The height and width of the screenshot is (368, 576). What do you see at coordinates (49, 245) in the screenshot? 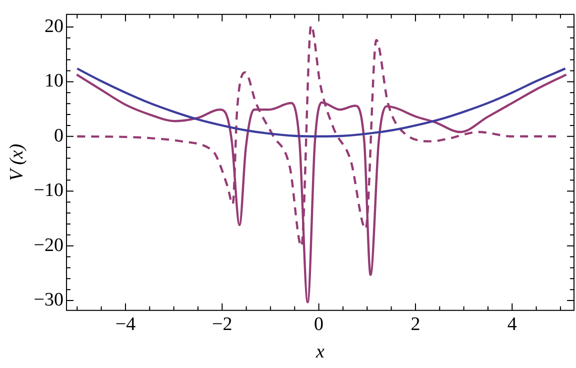
I see `y-tick-label: −20` at bounding box center [49, 245].